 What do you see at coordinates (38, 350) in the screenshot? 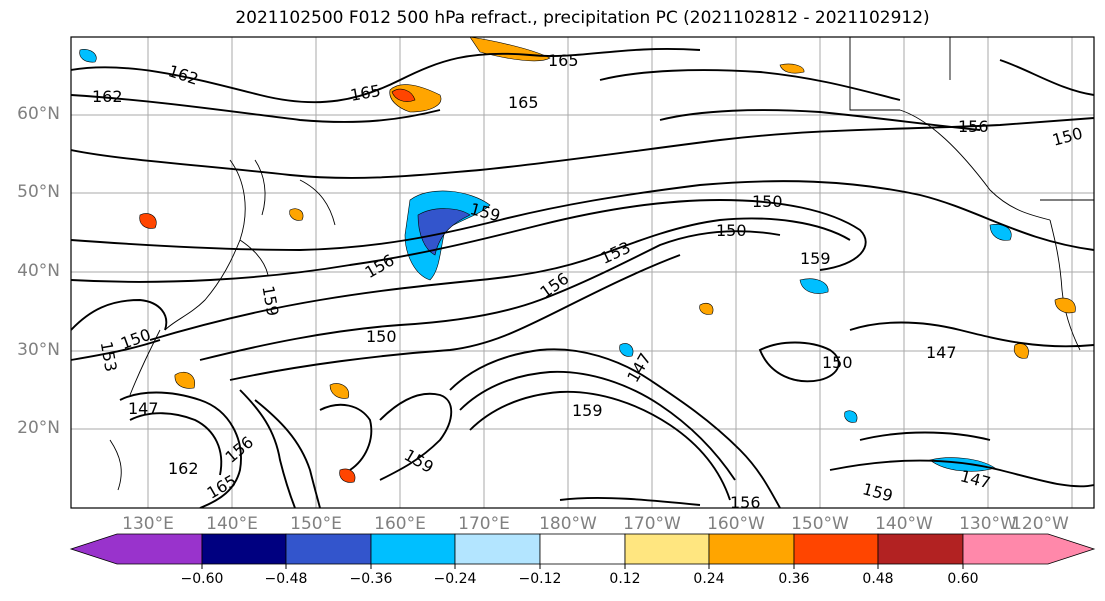
I see `lat-label: 30°N` at bounding box center [38, 350].